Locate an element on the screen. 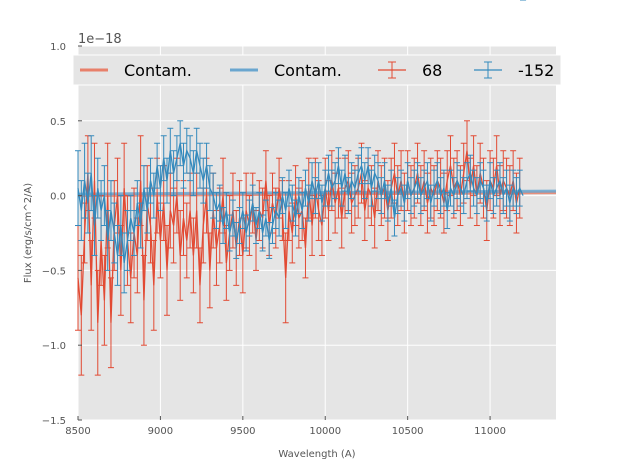 The width and height of the screenshot is (617, 471). y-axis-label: Flux (erg/s/cm^2/A) is located at coordinates (28, 233).